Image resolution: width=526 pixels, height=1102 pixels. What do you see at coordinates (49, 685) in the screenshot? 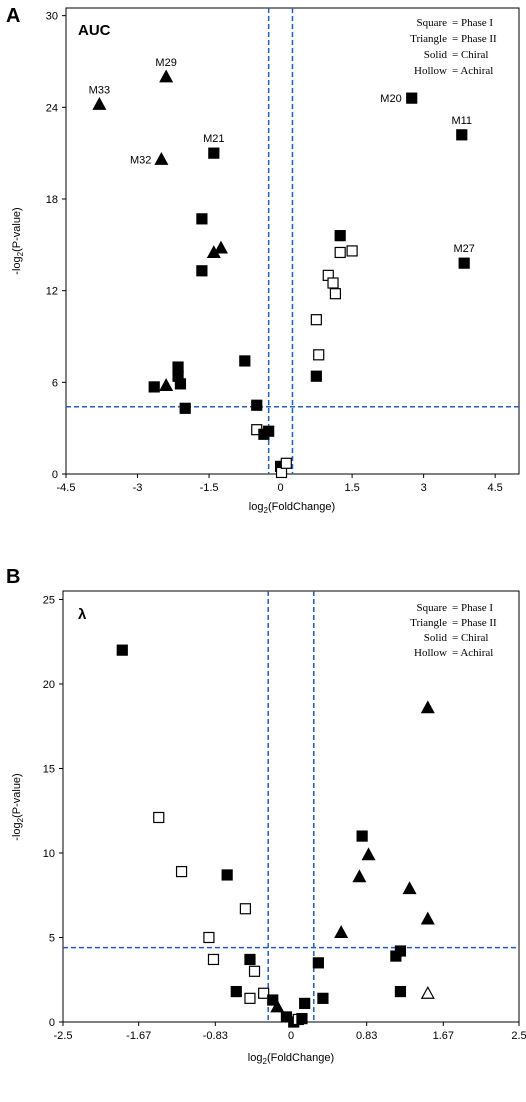
I see `y-tick-label: 20` at bounding box center [49, 685].